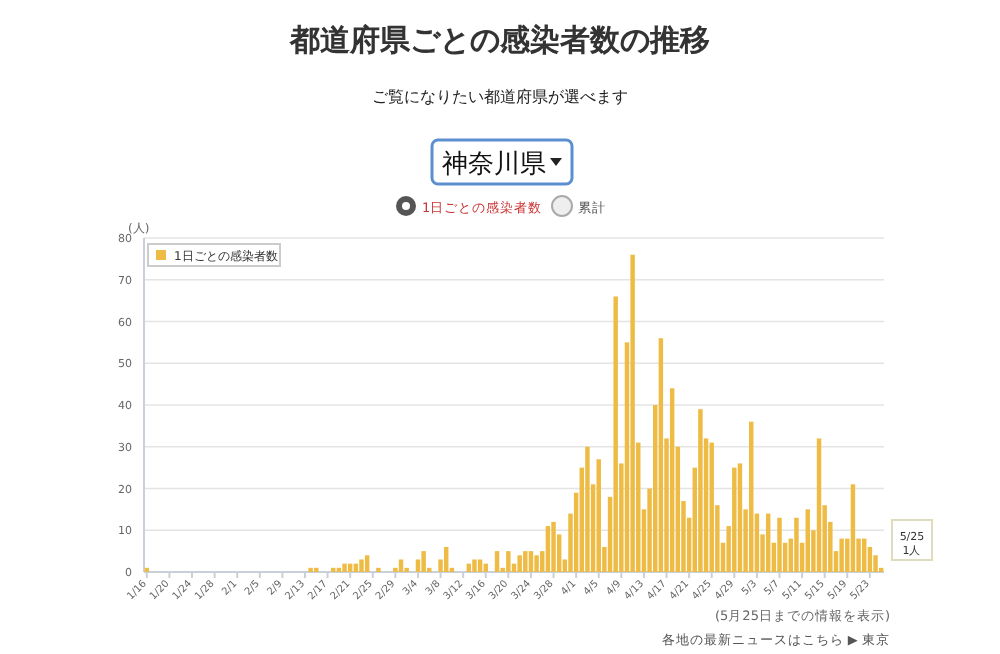 This screenshot has width=1000, height=654. Describe the element at coordinates (500, 97) in the screenshot. I see `chart-subtitle: ご覧になりたい都道府県が選べます` at that location.